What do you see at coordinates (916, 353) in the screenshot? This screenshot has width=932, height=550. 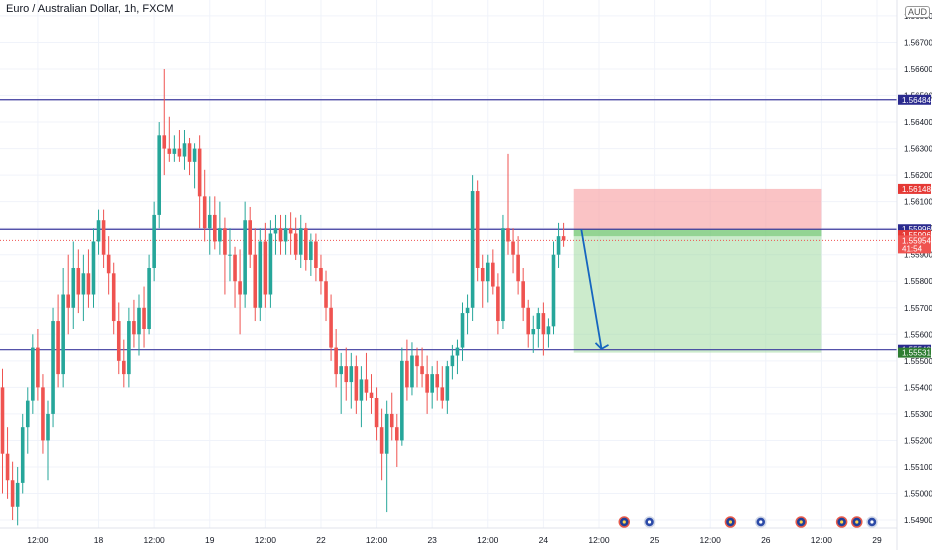 I see `price-label: 1.55531` at bounding box center [916, 353].